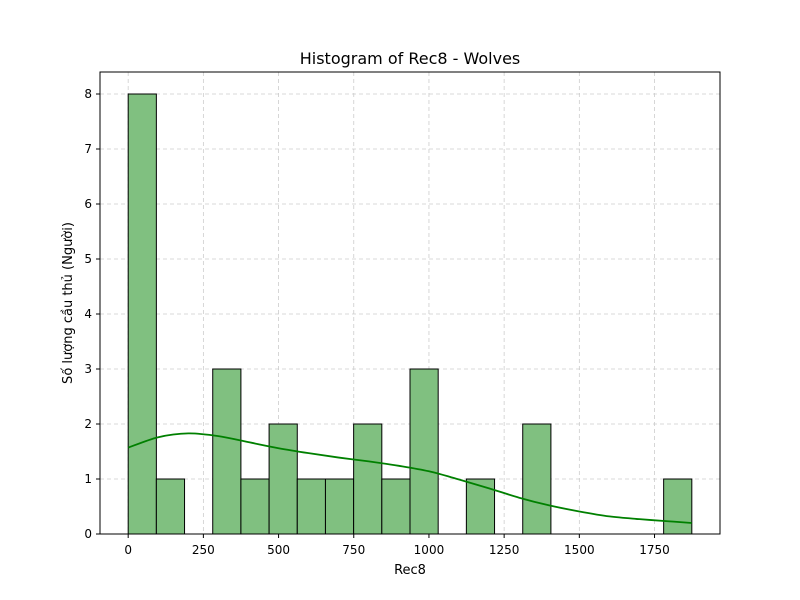 The width and height of the screenshot is (800, 600). I want to click on x-tick-label: 1250, so click(504, 550).